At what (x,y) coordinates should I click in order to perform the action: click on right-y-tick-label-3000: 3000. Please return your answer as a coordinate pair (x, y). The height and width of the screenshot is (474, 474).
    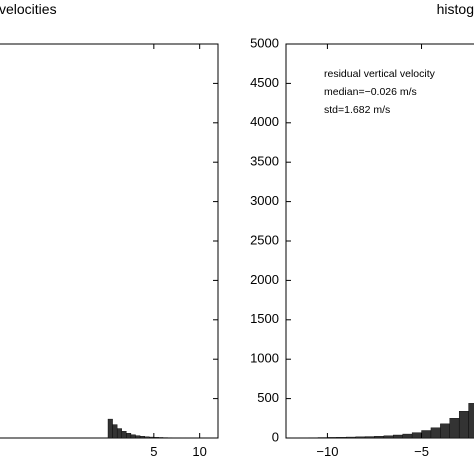
    Looking at the image, I should click on (264, 200).